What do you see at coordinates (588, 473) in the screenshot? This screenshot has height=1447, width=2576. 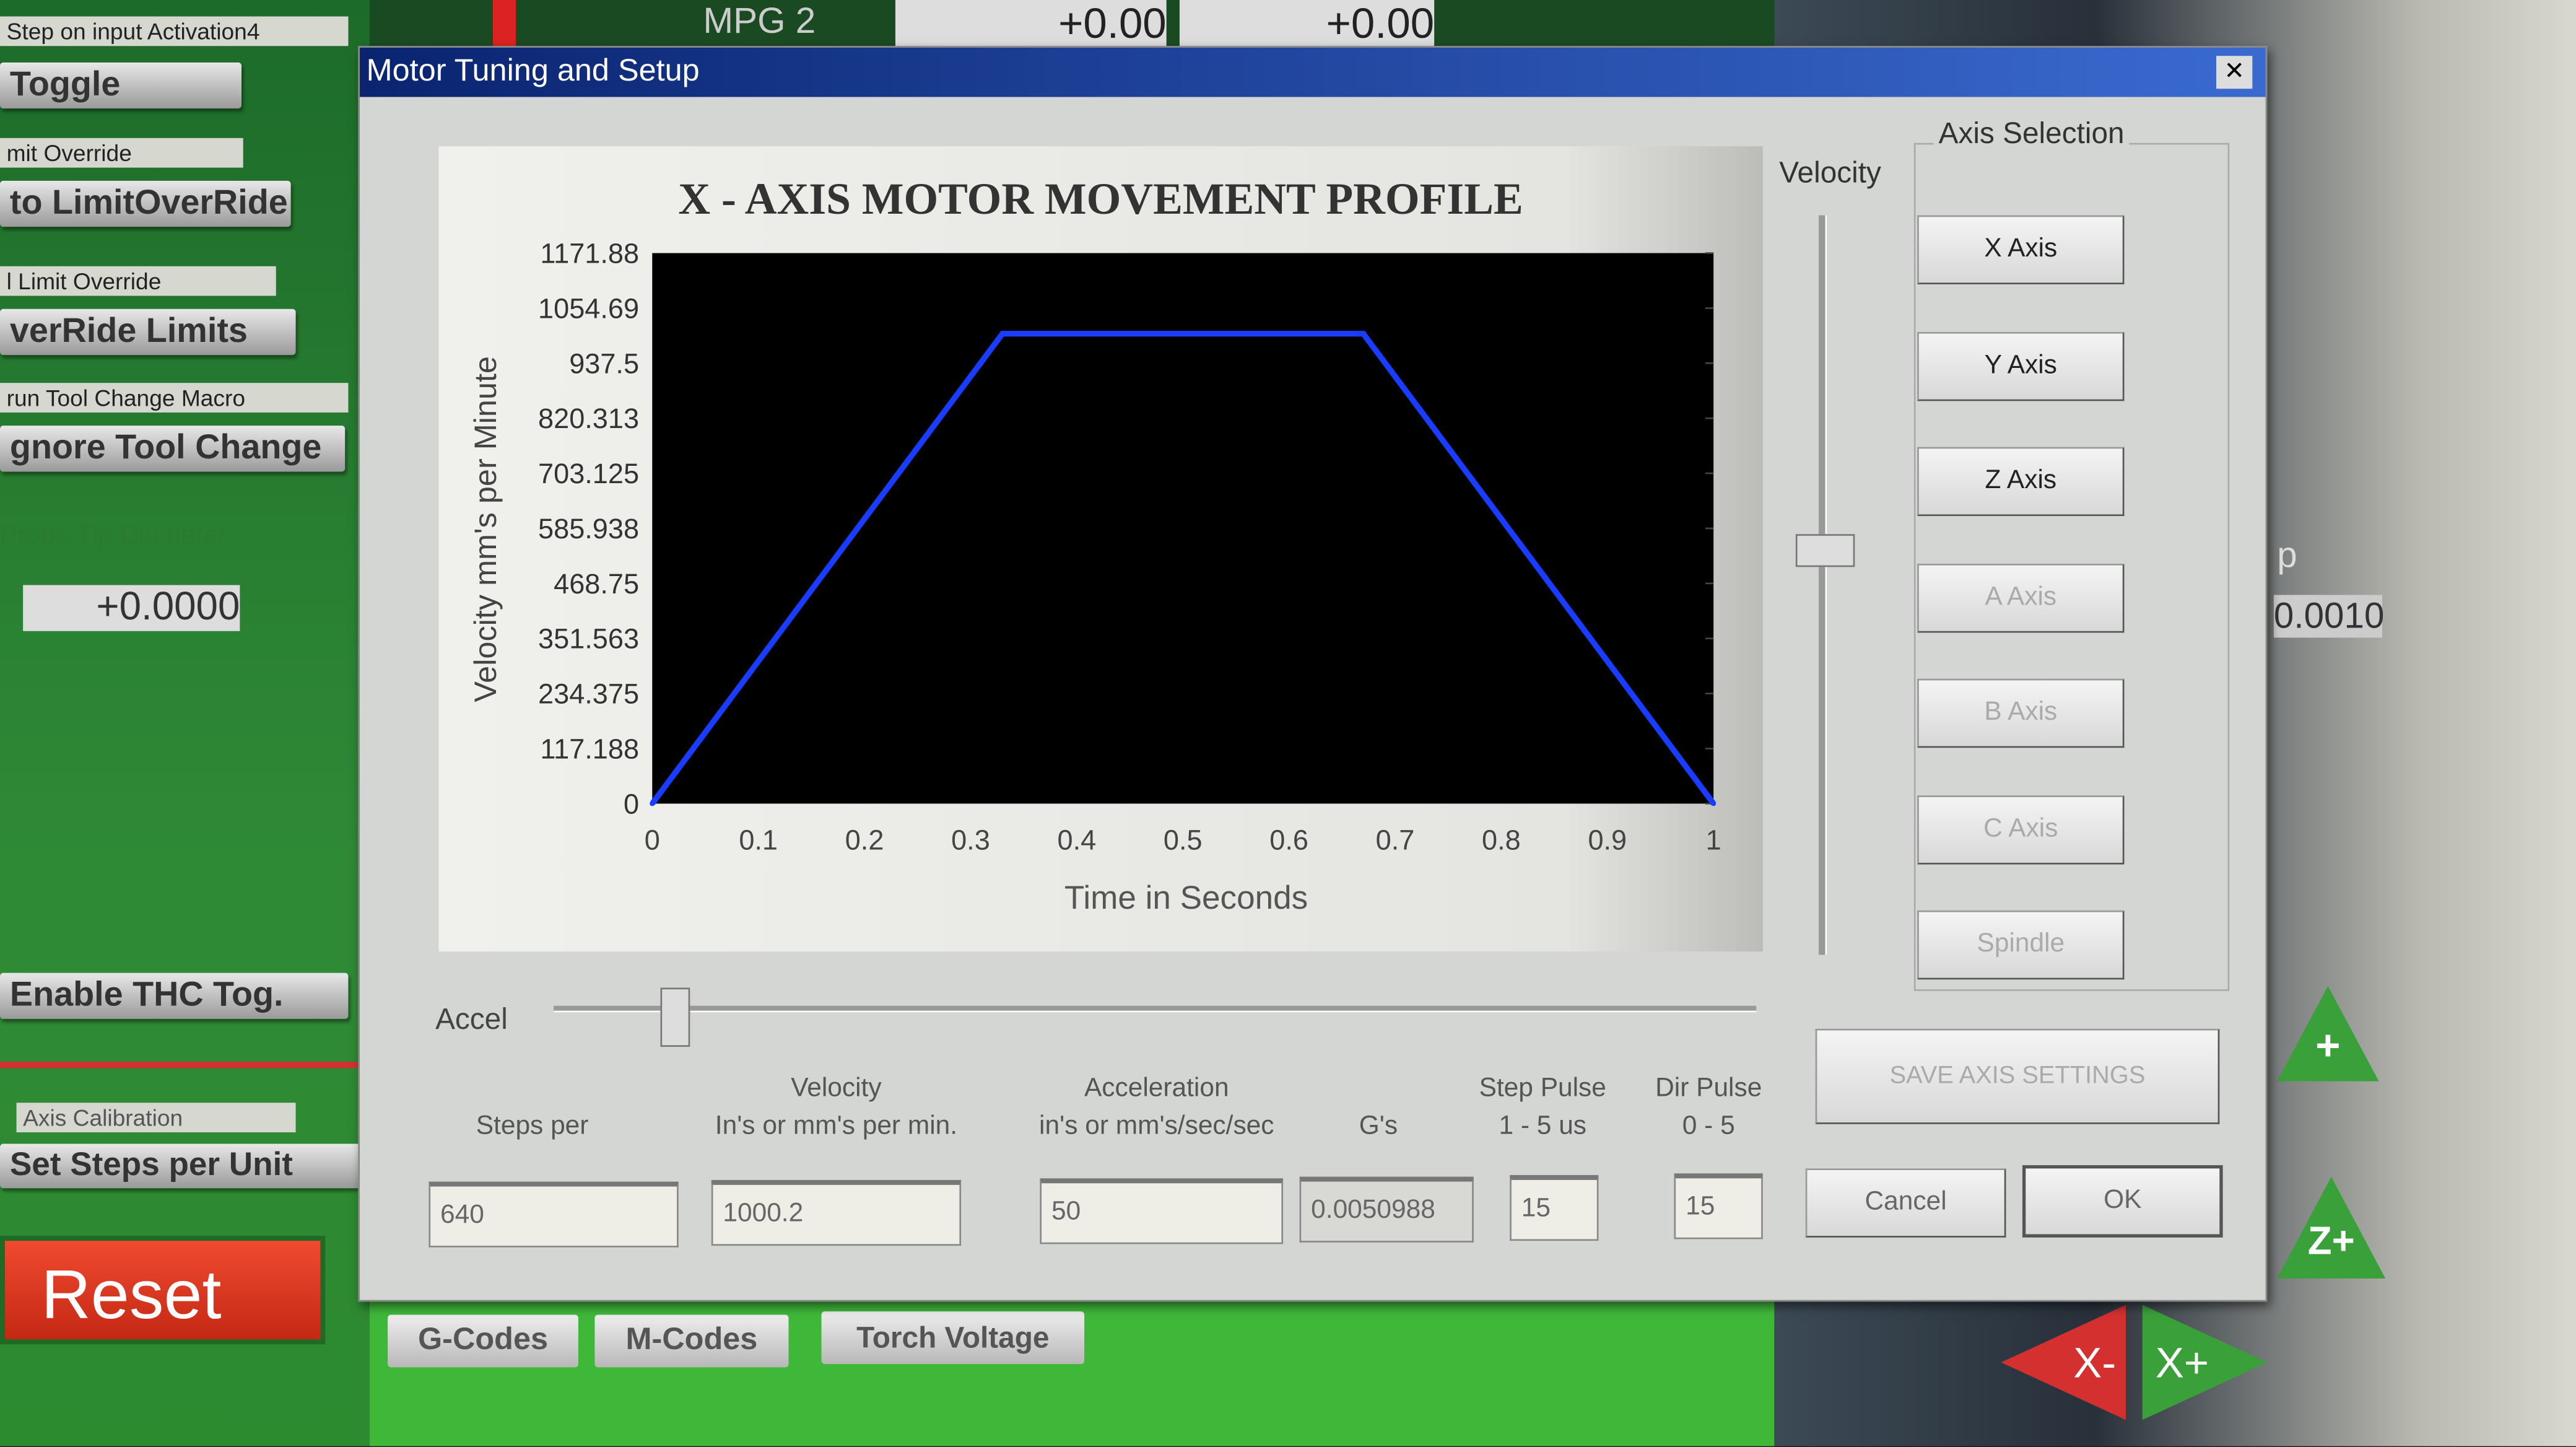 I see `y-tick-label: 703.125` at bounding box center [588, 473].